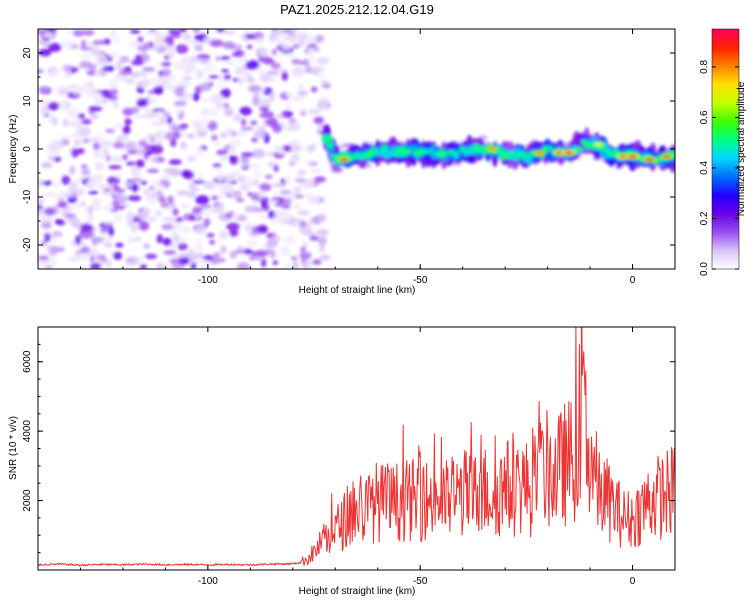 Image resolution: width=750 pixels, height=605 pixels. Describe the element at coordinates (725, 149) in the screenshot. I see `colorbar-gradient` at that location.